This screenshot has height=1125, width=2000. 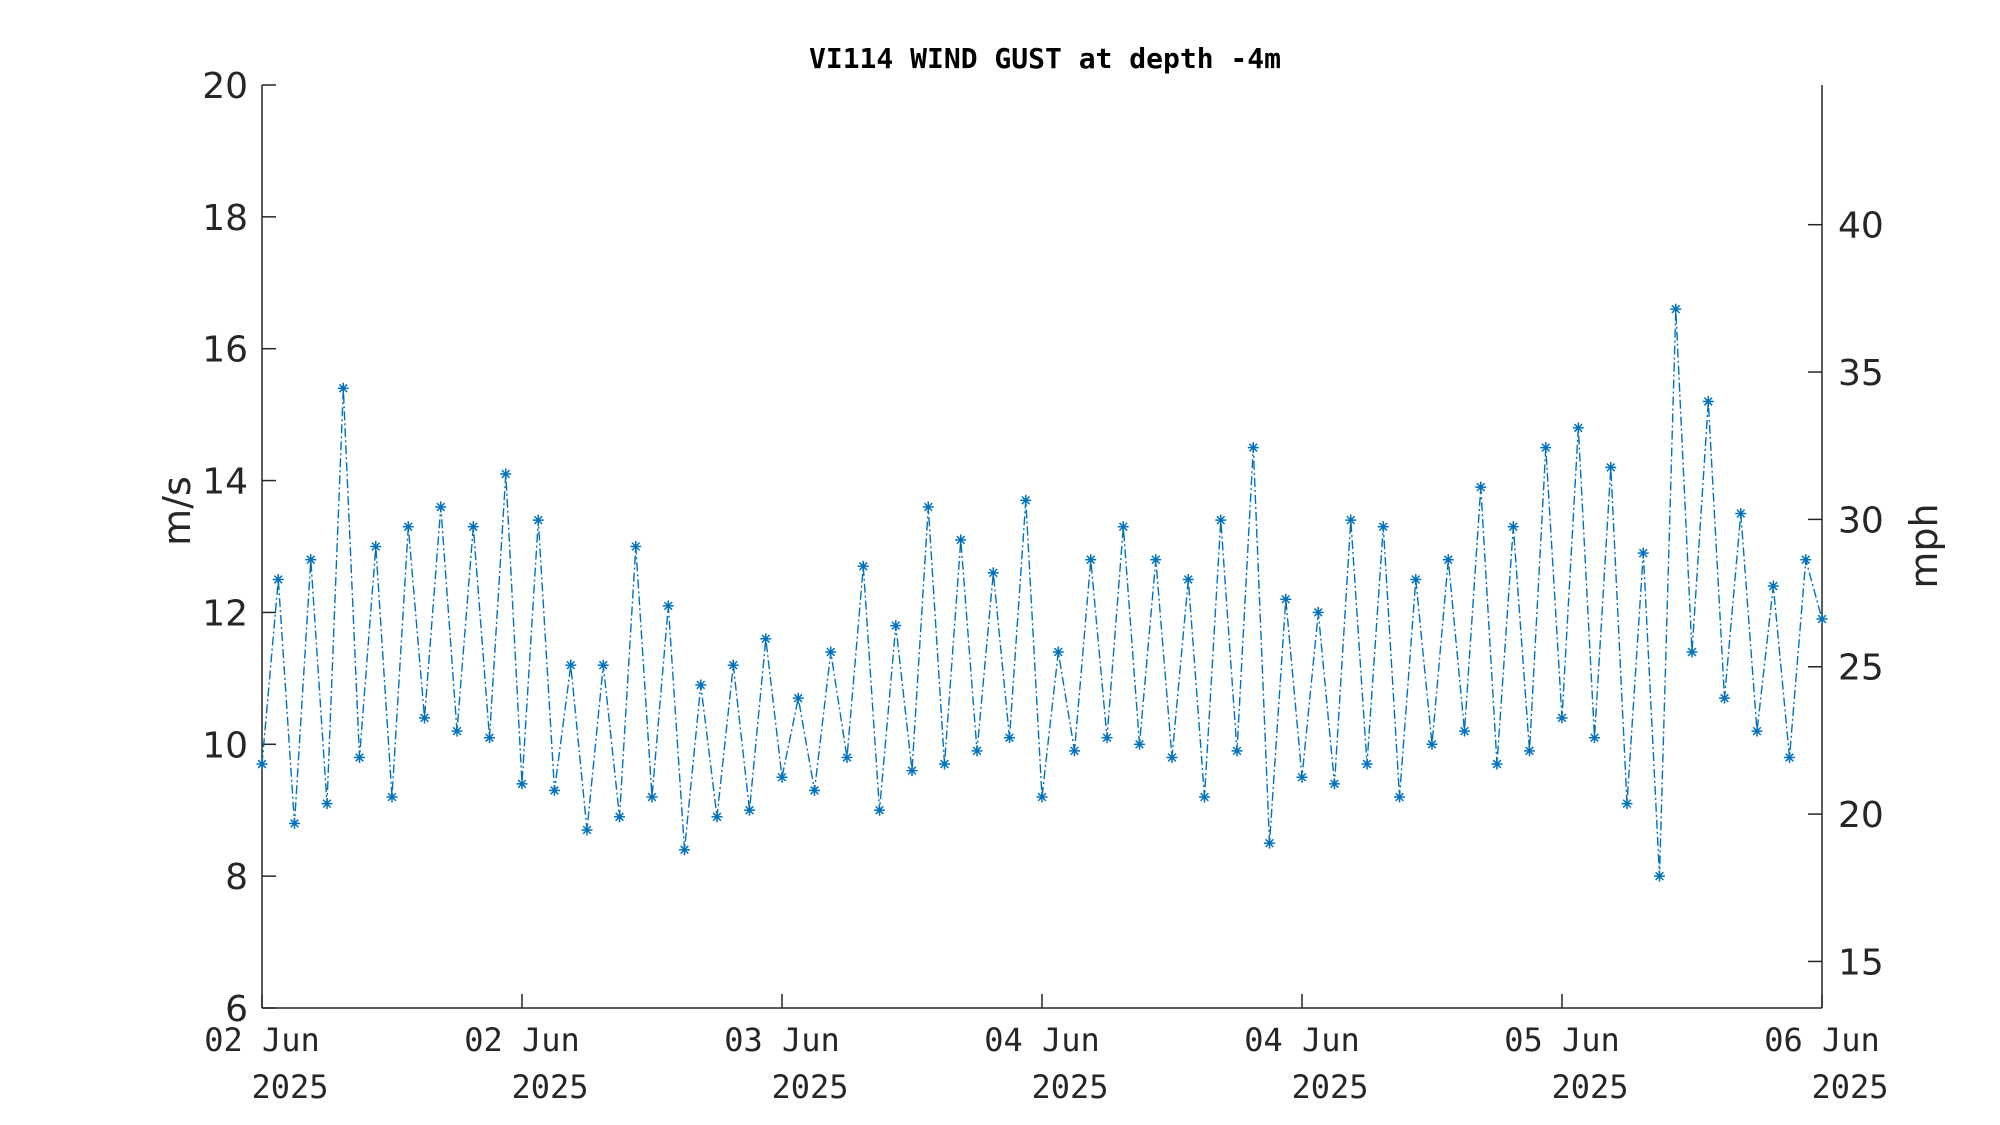 I want to click on right-y-axis: 15 20 25 30 35 40, so click(x=1846, y=546).